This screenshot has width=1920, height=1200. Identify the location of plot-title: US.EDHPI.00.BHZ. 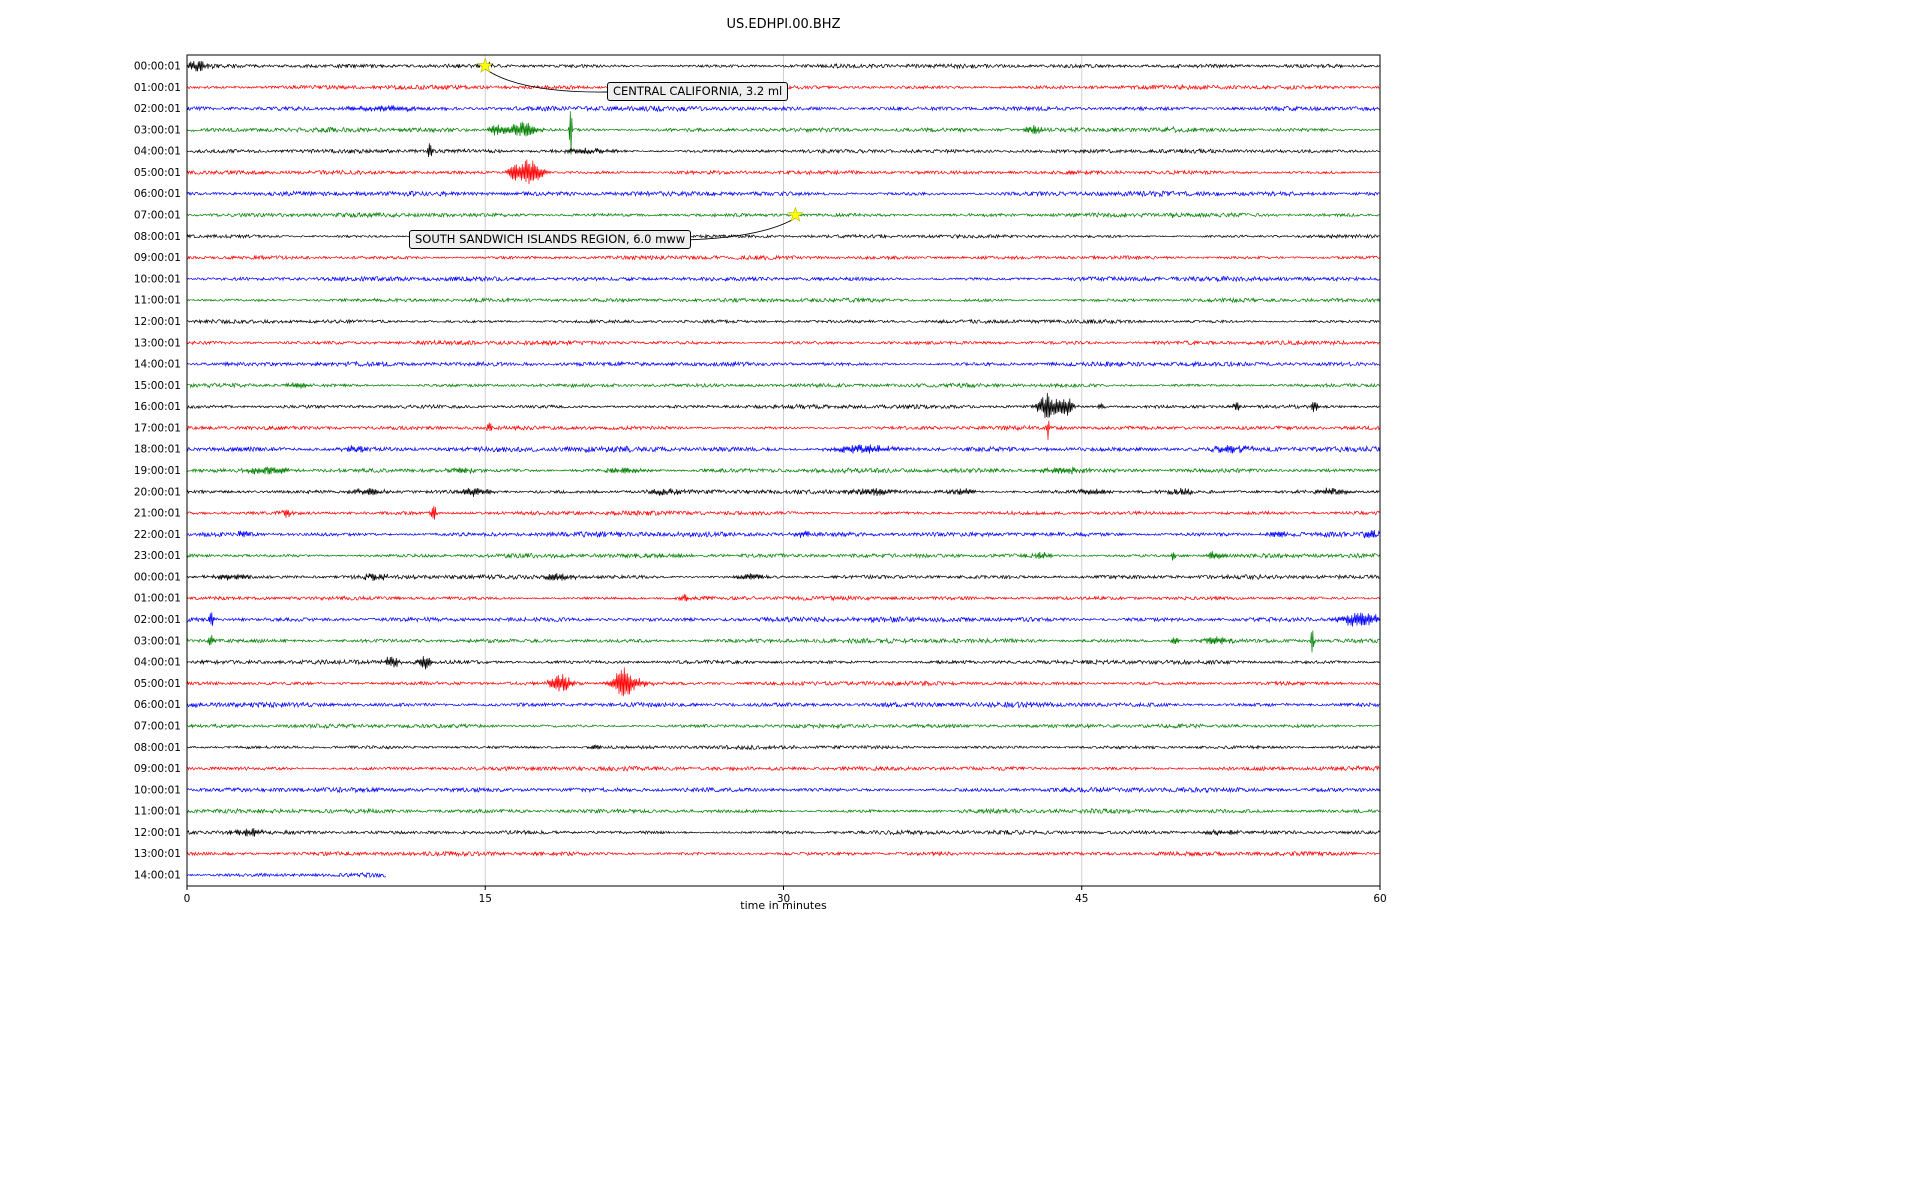
(783, 24).